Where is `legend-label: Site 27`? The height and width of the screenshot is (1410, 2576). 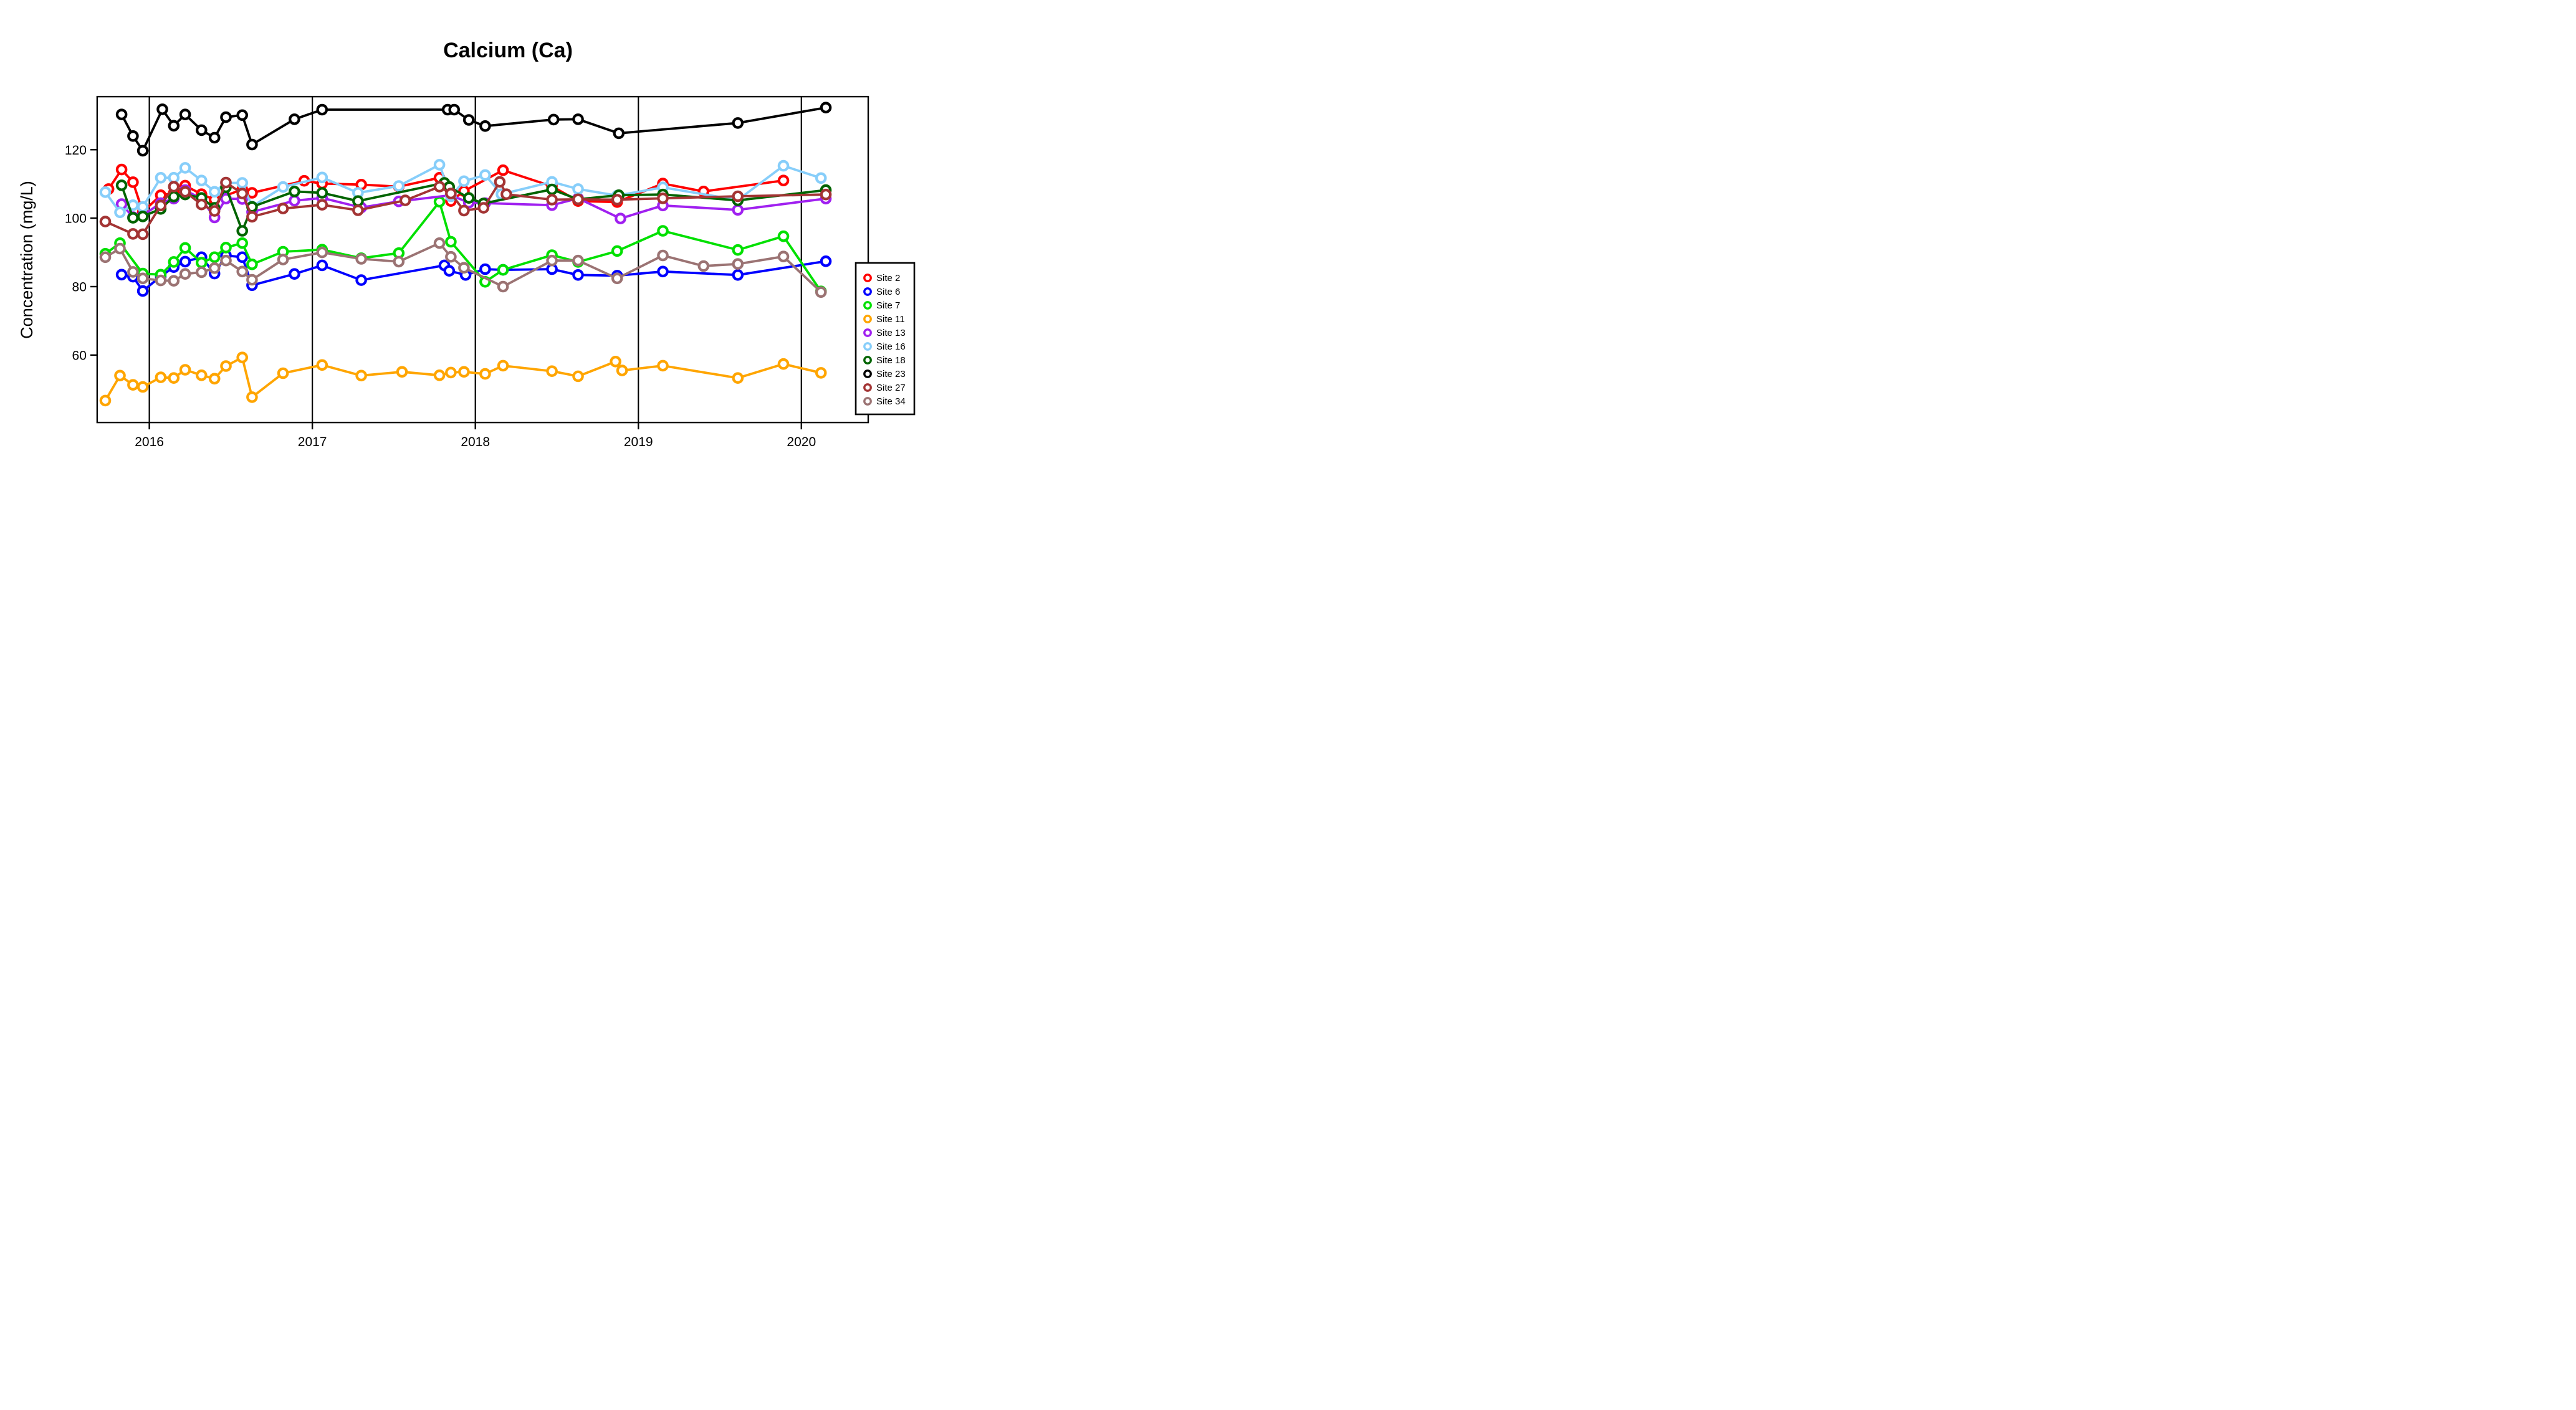 legend-label: Site 27 is located at coordinates (891, 388).